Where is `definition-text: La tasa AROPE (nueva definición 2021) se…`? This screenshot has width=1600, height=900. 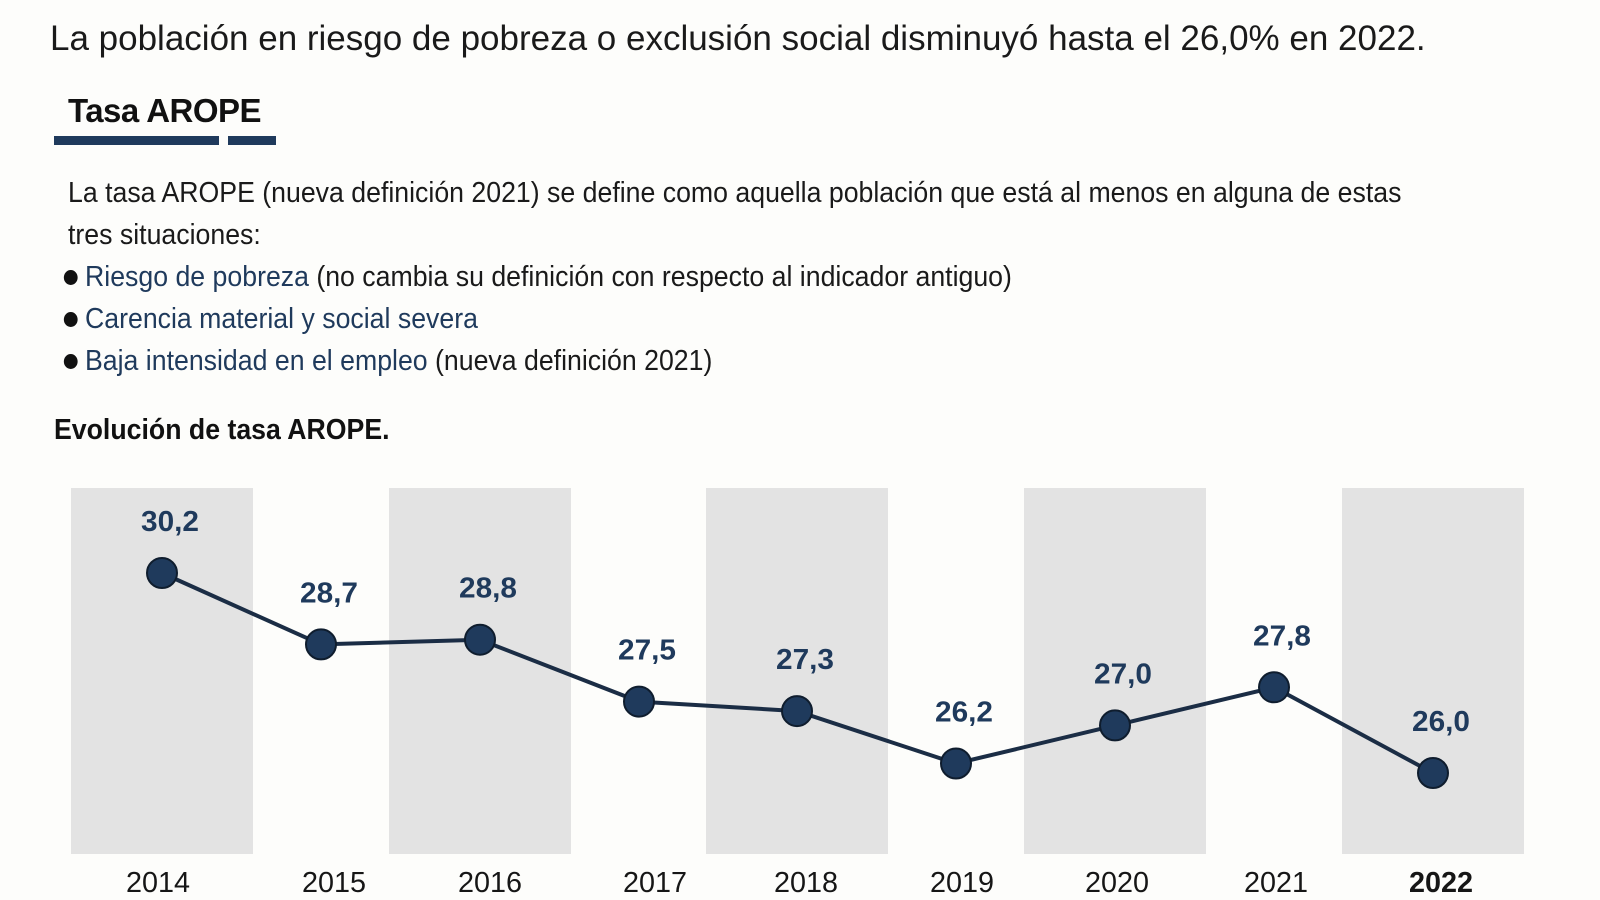 definition-text: La tasa AROPE (nueva definición 2021) se… is located at coordinates (735, 214).